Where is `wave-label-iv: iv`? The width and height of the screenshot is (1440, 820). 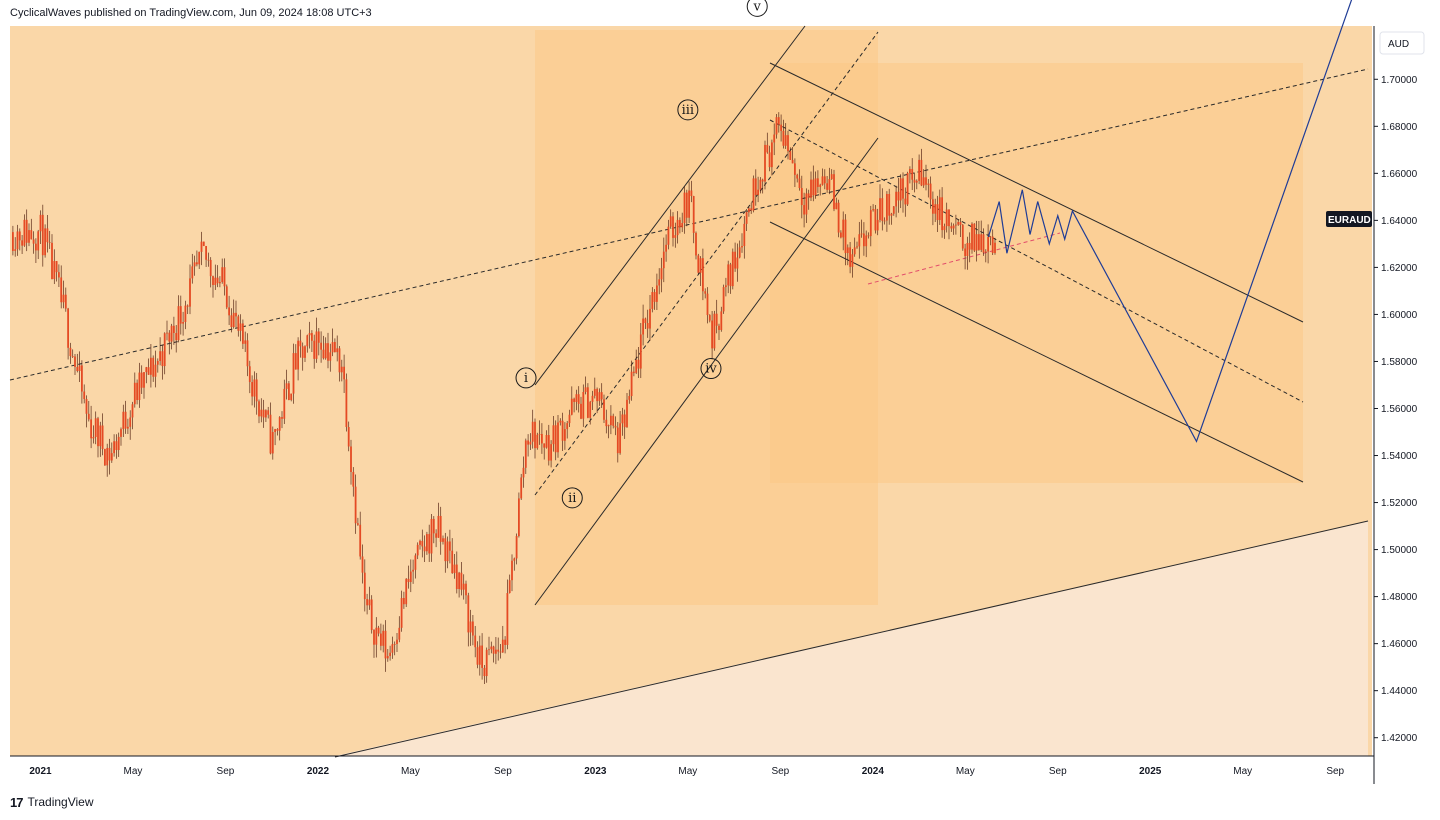
wave-label-iv: iv is located at coordinates (711, 369).